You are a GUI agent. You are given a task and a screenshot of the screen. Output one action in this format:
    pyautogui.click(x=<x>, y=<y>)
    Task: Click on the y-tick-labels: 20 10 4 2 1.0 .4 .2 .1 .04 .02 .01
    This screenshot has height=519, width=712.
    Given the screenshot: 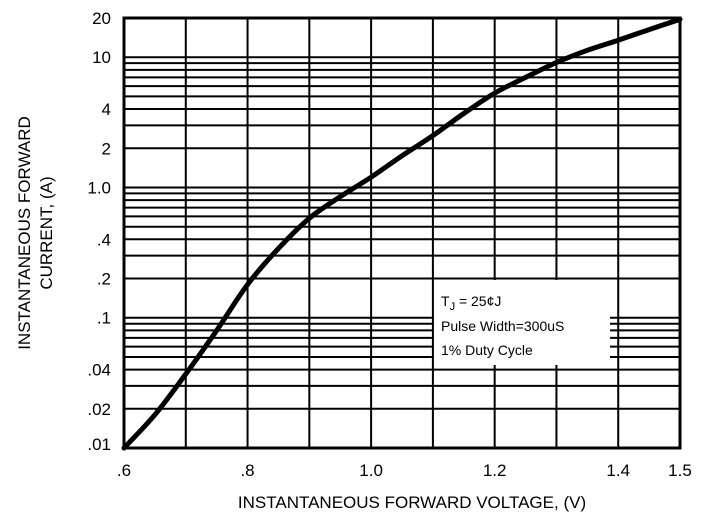 What is the action you would take?
    pyautogui.click(x=99, y=231)
    